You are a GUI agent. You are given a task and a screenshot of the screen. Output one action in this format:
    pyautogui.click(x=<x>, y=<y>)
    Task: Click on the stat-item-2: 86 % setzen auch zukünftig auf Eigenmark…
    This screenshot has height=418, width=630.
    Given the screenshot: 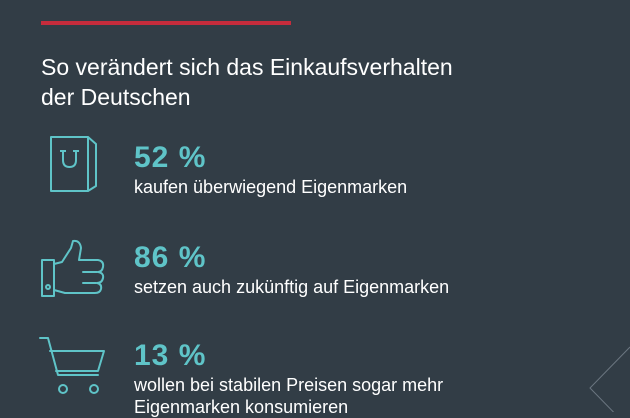 What is the action you would take?
    pyautogui.click(x=364, y=270)
    